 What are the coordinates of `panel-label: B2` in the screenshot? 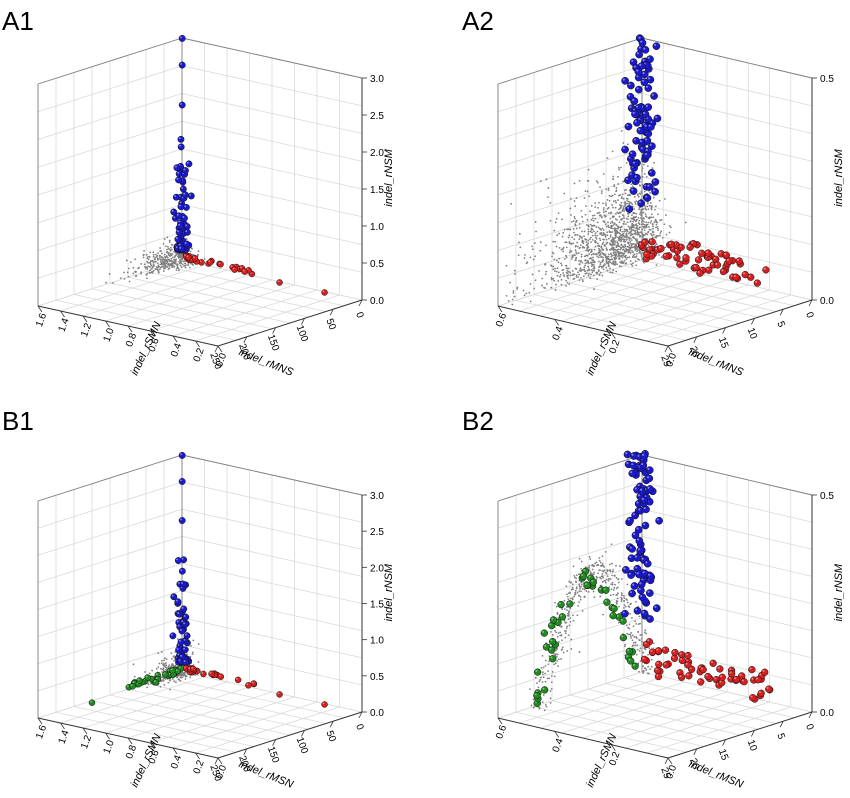 It's located at (478, 421).